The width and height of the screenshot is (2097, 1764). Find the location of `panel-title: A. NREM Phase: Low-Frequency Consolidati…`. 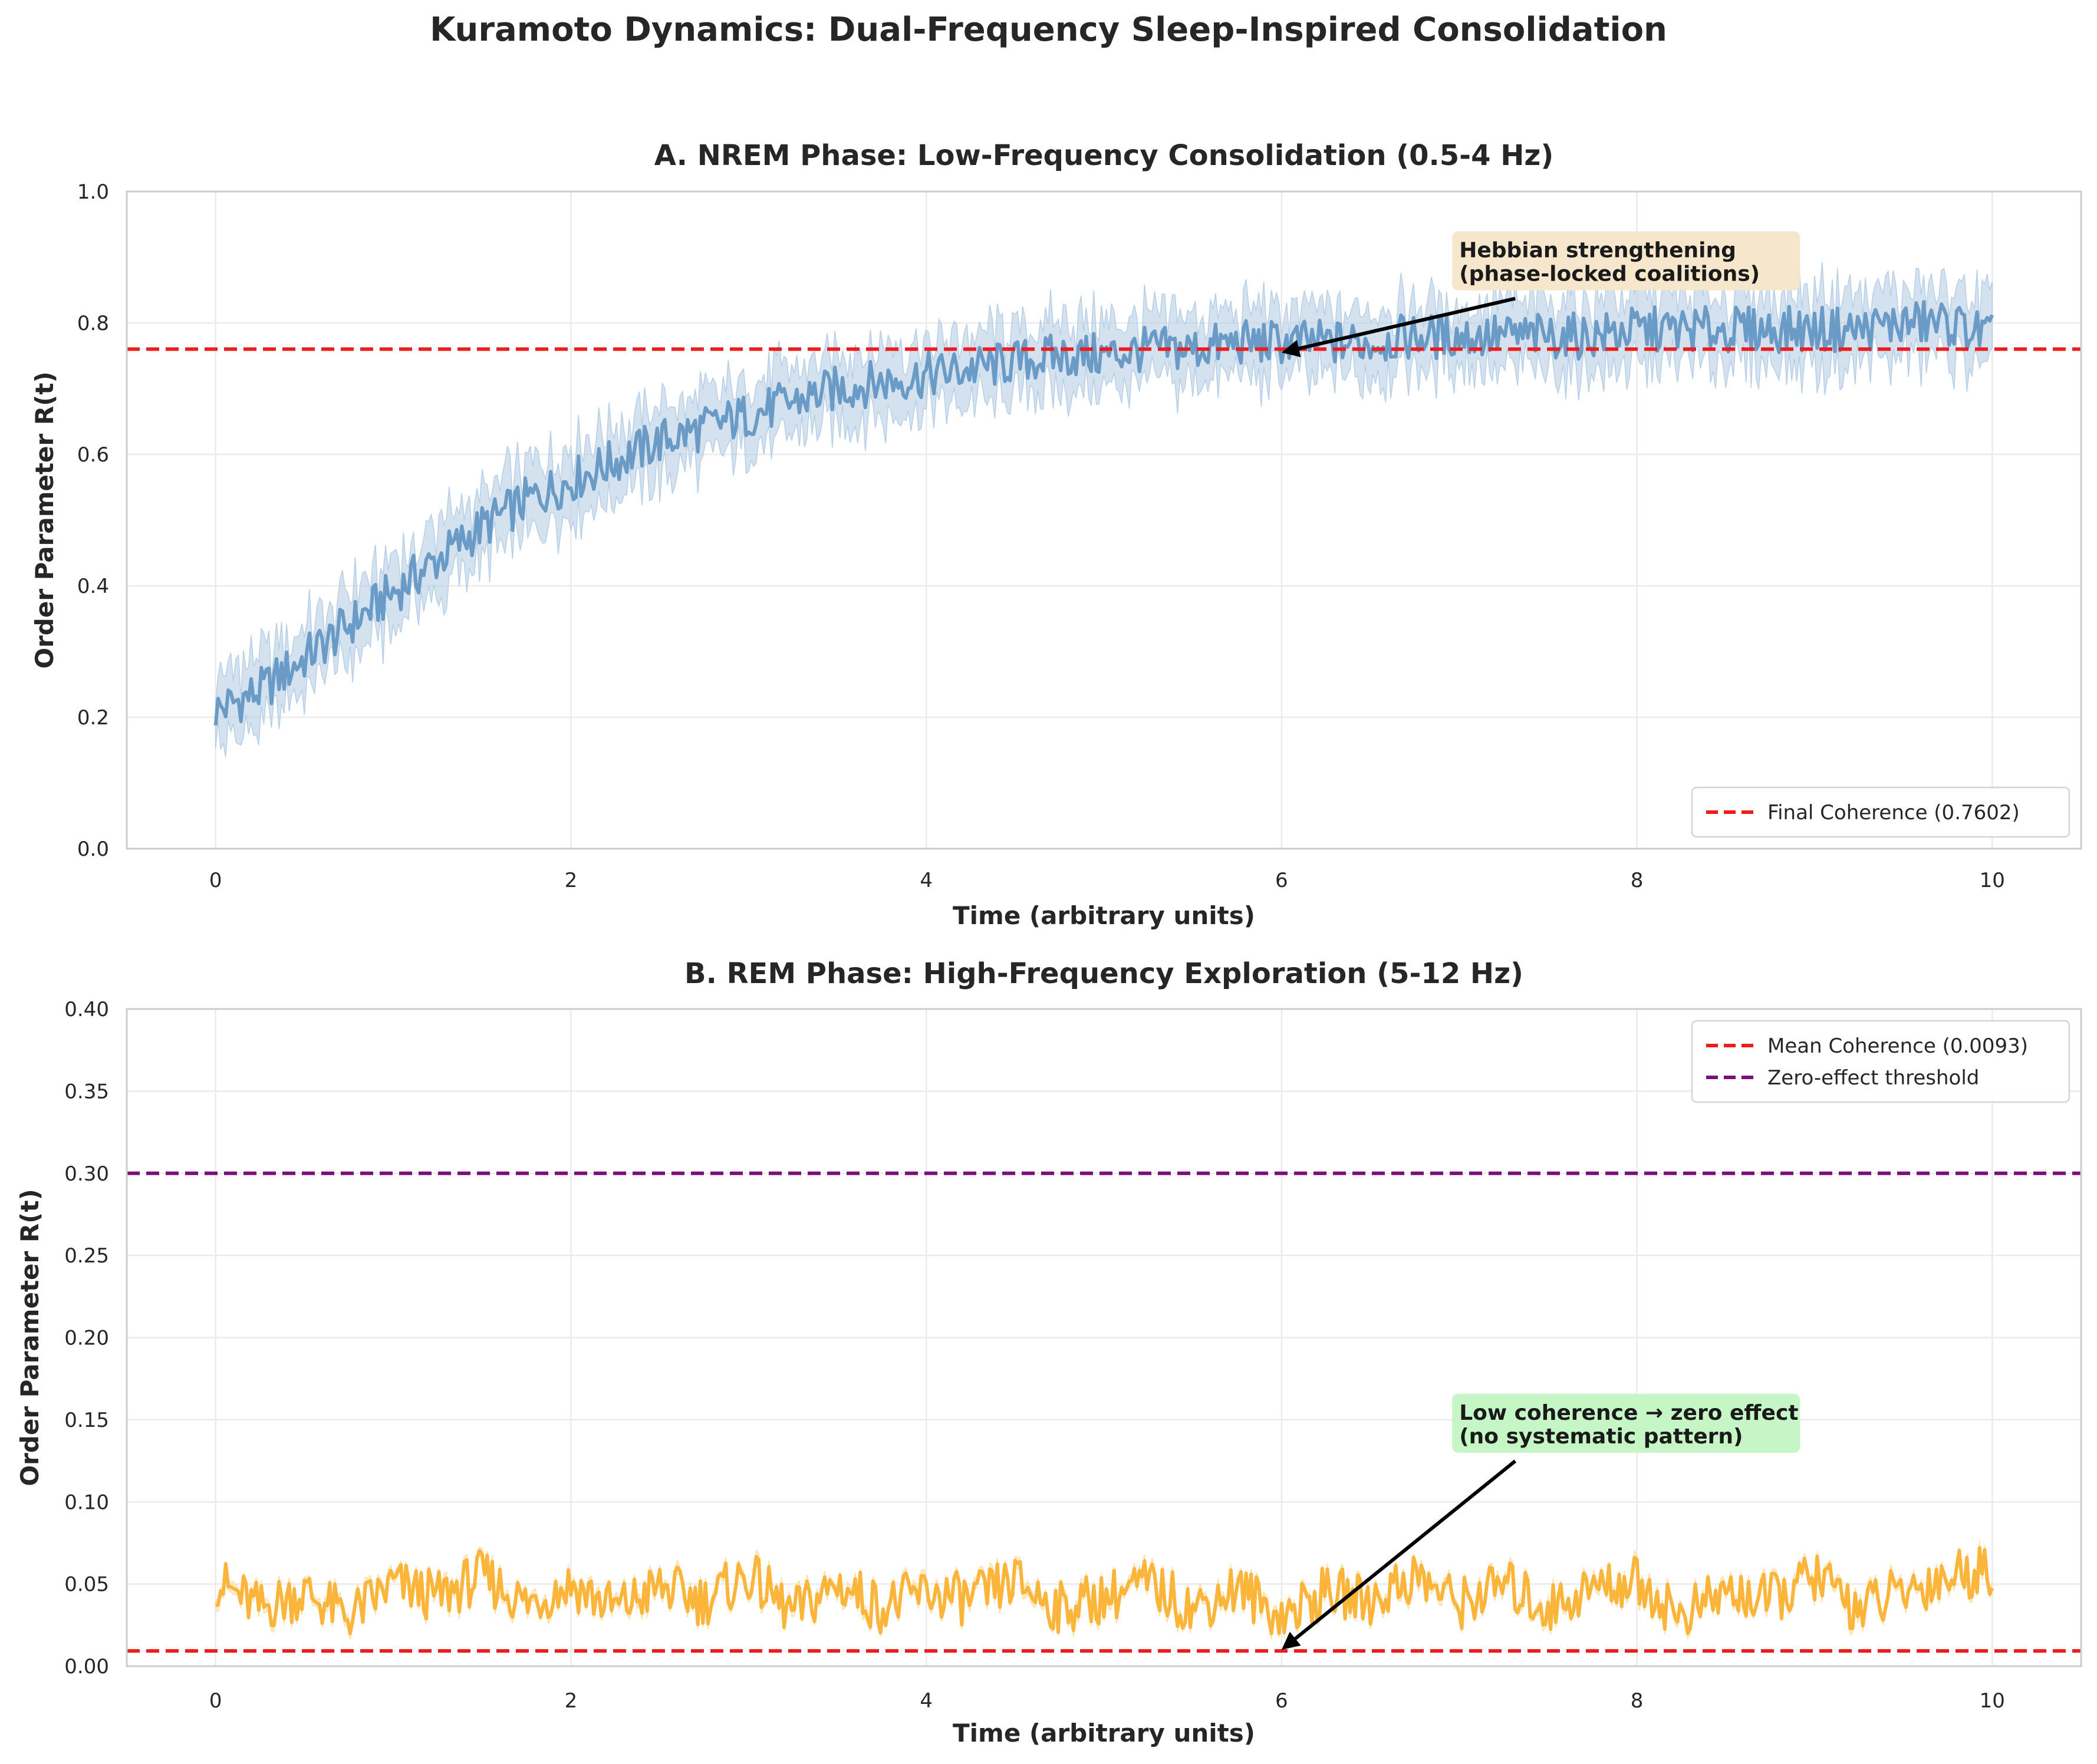

panel-title: A. NREM Phase: Low-Frequency Consolidati… is located at coordinates (1104, 155).